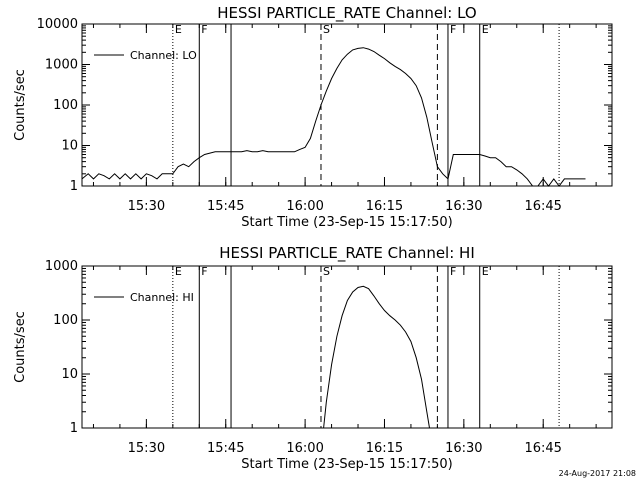  What do you see at coordinates (542, 448) in the screenshot?
I see `chart1-x-tick-label: 16:45` at bounding box center [542, 448].